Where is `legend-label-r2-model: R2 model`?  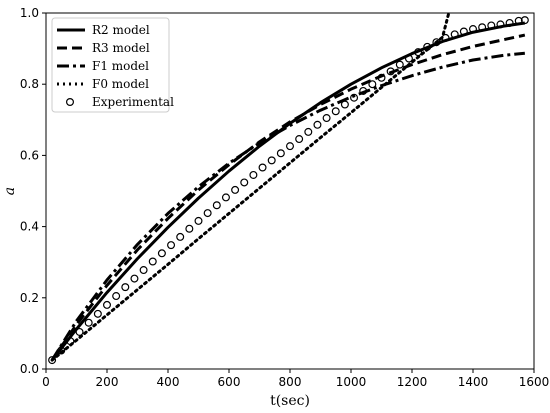 legend-label-r2-model: R2 model is located at coordinates (121, 30).